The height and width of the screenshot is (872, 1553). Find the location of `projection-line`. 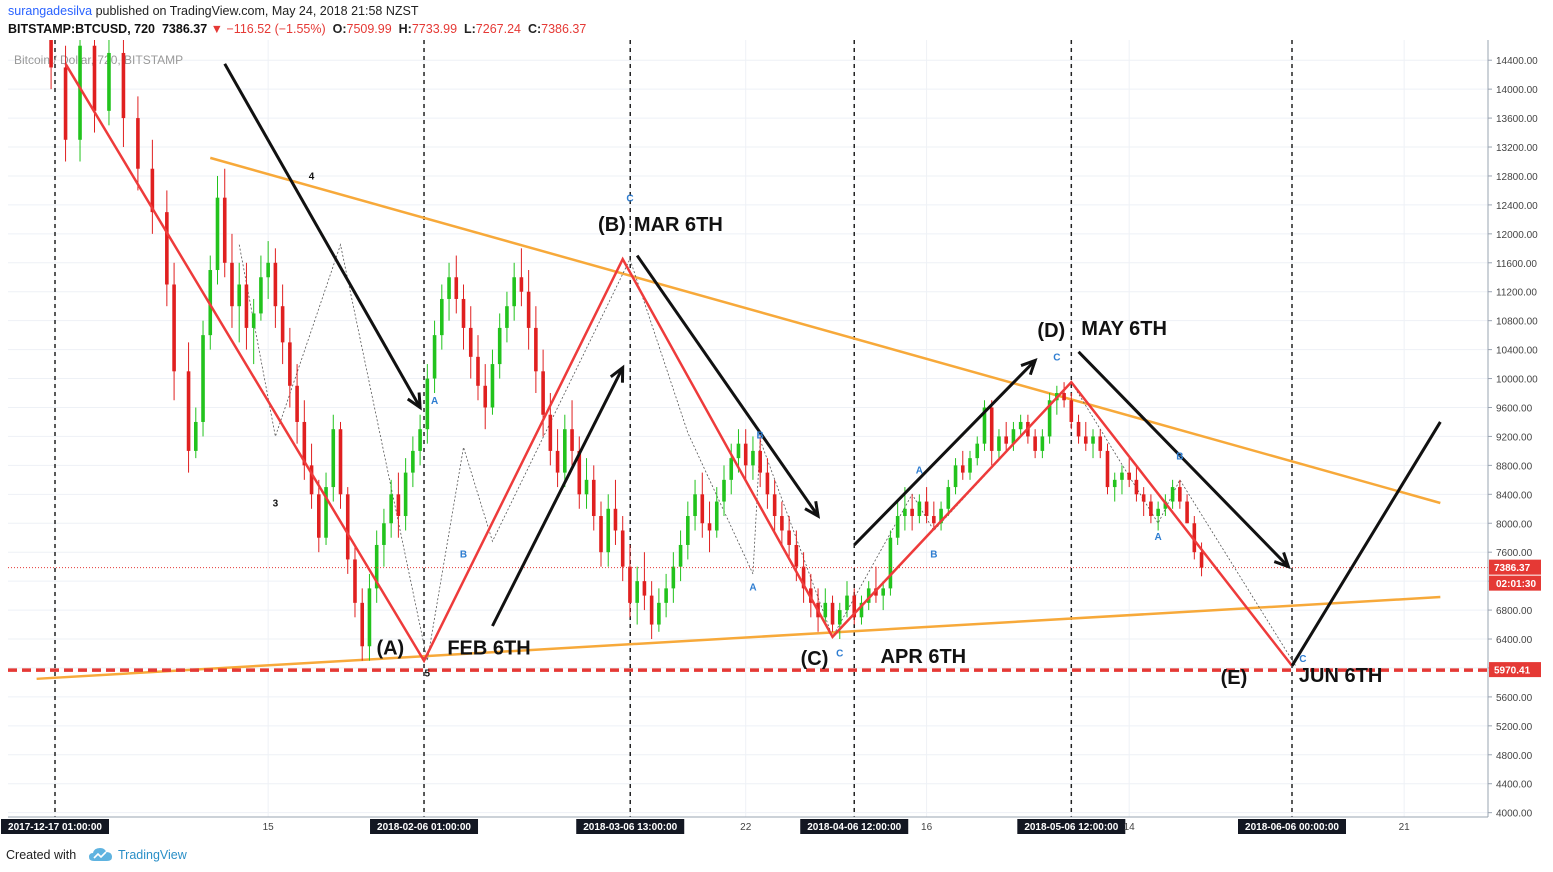

projection-line is located at coordinates (1366, 544).